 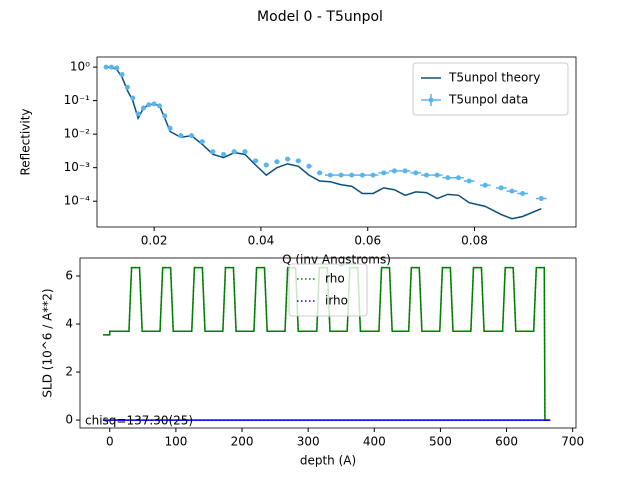 What do you see at coordinates (77, 167) in the screenshot?
I see `y-tick-label: 10⁻³` at bounding box center [77, 167].